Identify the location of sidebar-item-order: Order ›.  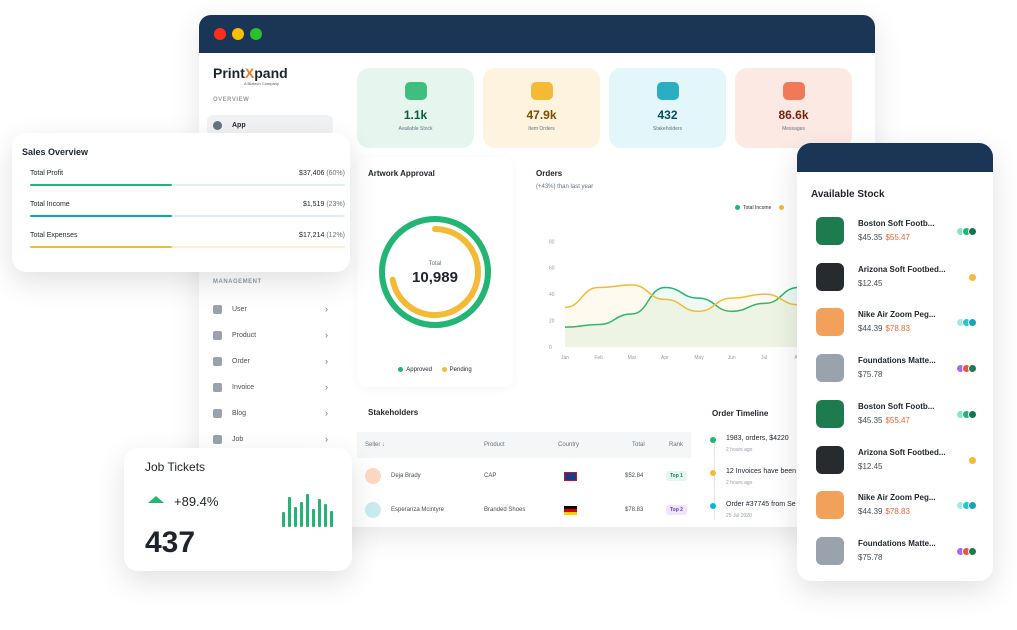
(270, 361).